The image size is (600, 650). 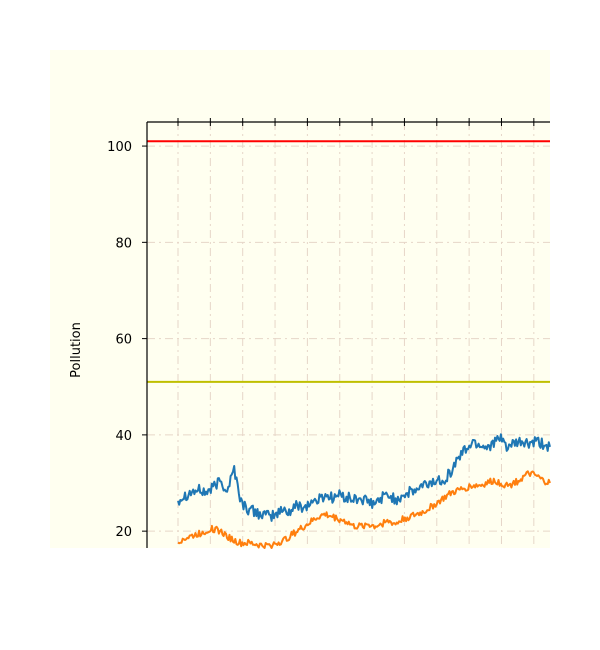 I want to click on y-ticks: 20 40 60 80 100, so click(x=127, y=340).